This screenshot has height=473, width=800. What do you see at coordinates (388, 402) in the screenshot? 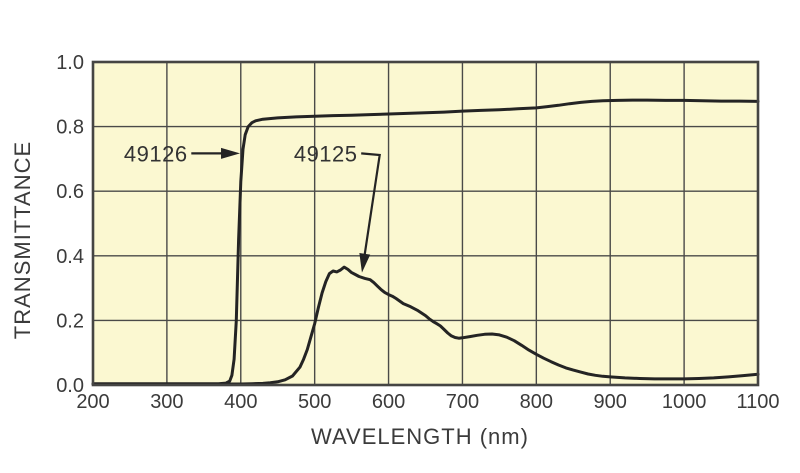
I see `x-tick-label: 600` at bounding box center [388, 402].